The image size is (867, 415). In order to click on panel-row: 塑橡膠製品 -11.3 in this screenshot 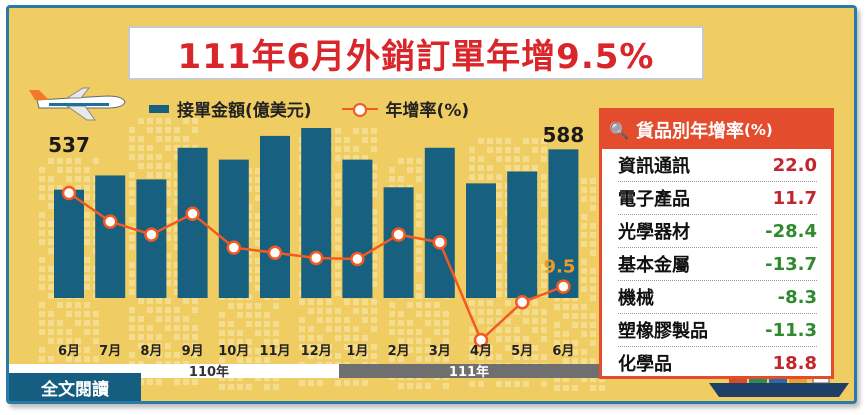, I will do `click(717, 330)`.